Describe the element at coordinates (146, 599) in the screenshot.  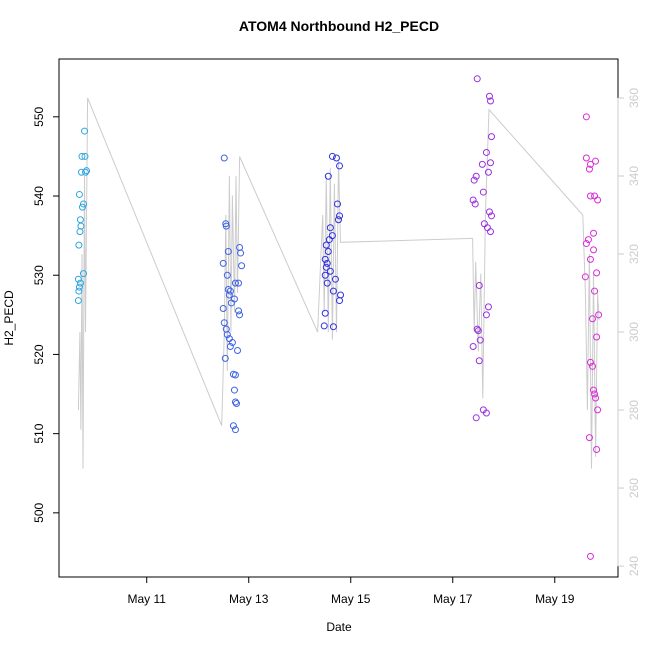
I see `x-tick-label: May 11` at that location.